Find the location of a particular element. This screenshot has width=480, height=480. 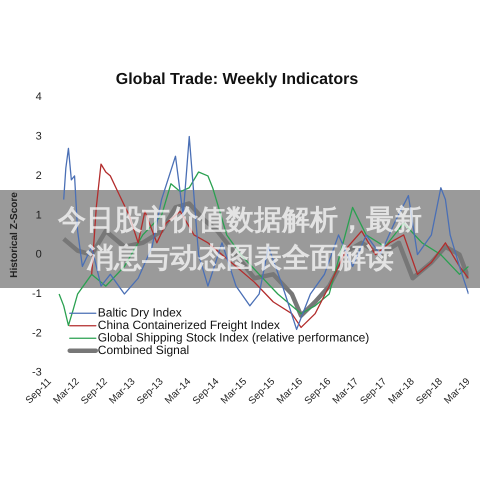

y-tick-label: 0 is located at coordinates (39, 254).